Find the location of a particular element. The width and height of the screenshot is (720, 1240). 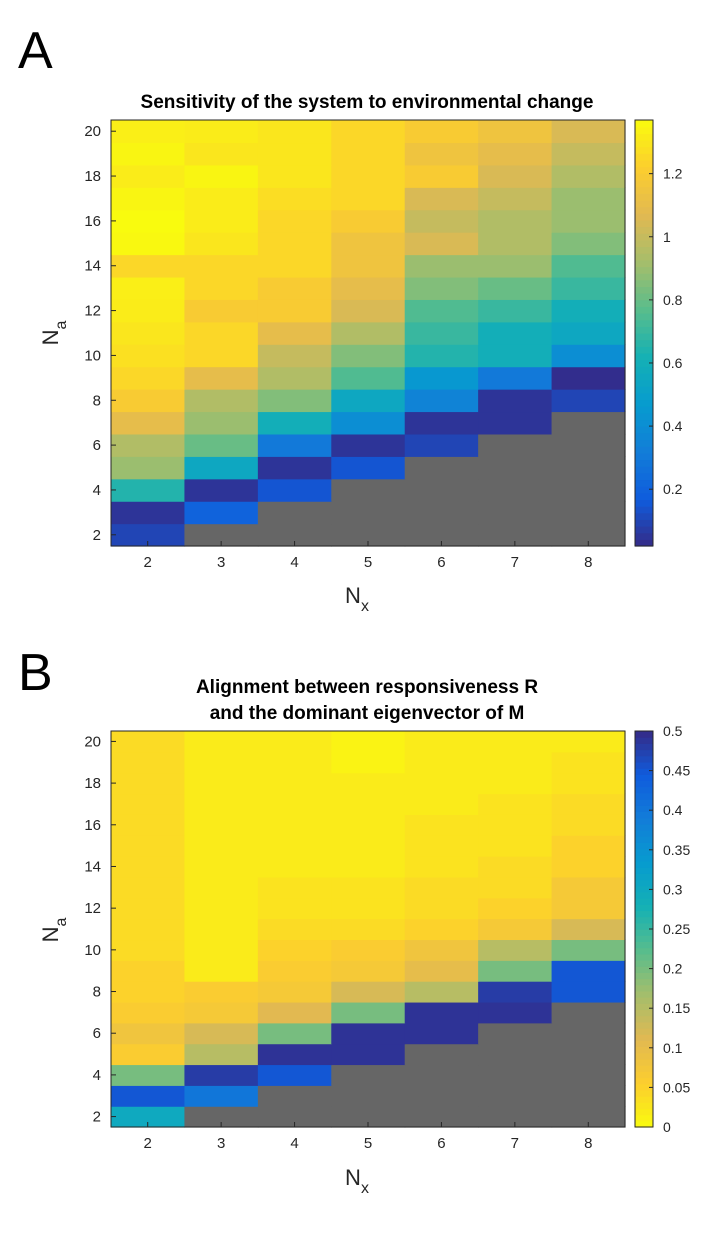

heatmap-cell-x5-y12 is located at coordinates (368, 311).